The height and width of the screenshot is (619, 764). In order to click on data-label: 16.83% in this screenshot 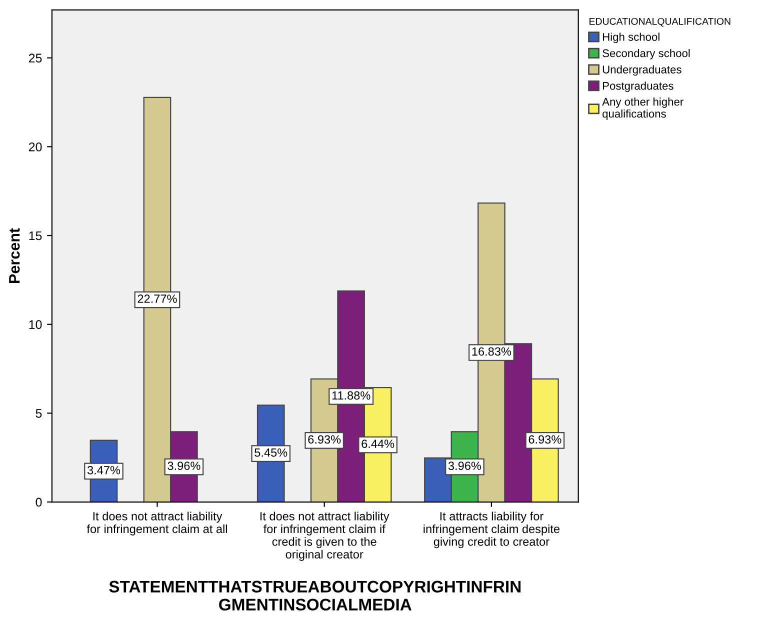, I will do `click(492, 351)`.